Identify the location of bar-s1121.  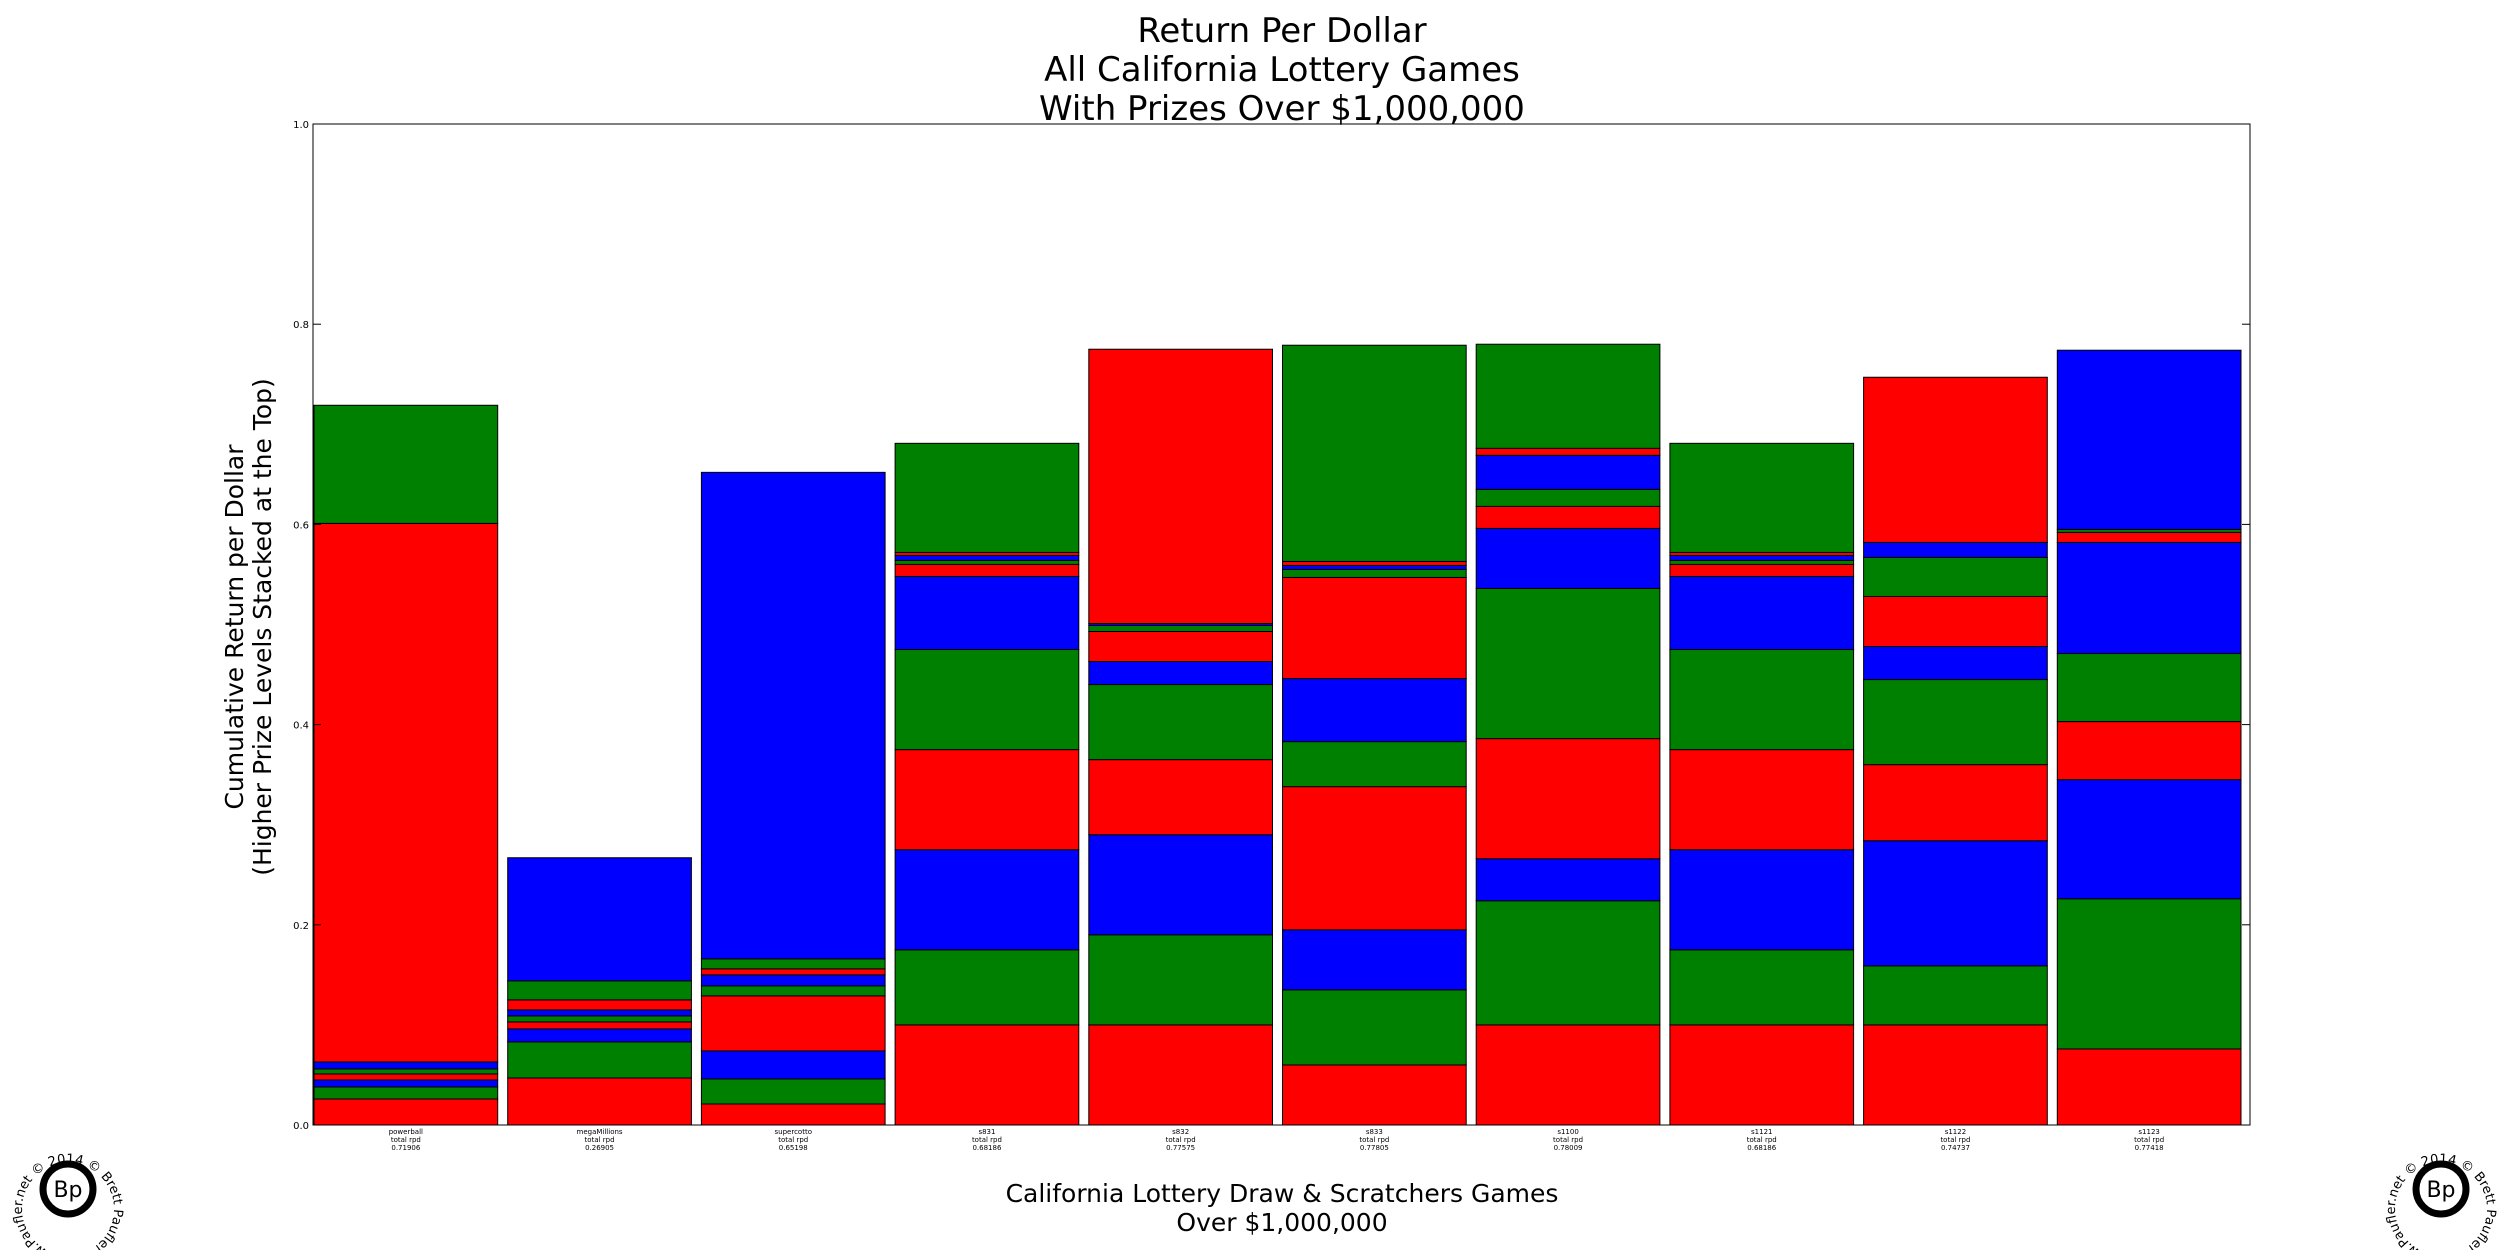
(1762, 784).